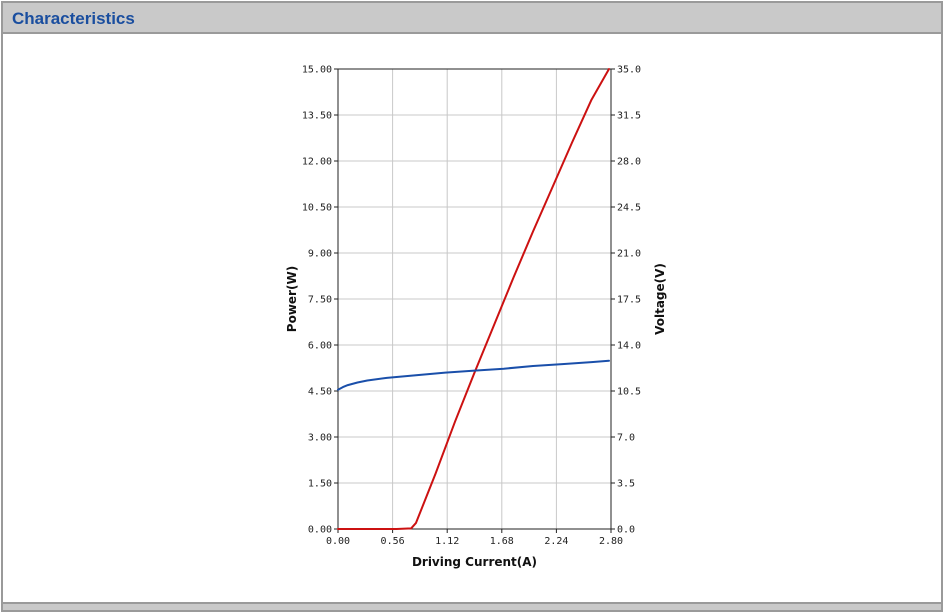 The image size is (944, 613). Describe the element at coordinates (629, 162) in the screenshot. I see `y2-tick-label: 28.0` at that location.